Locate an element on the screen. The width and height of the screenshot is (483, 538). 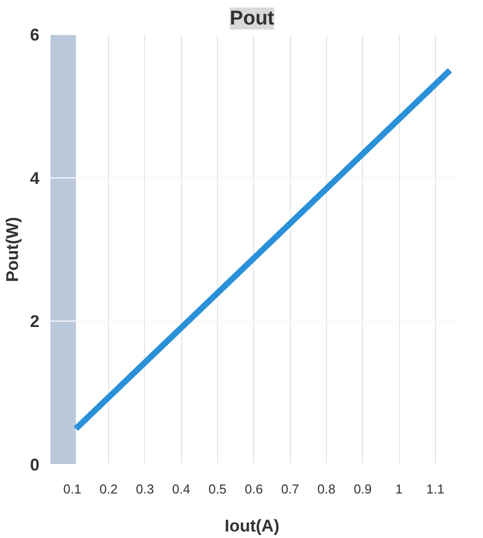
x-tick-label: 1.1 is located at coordinates (435, 489).